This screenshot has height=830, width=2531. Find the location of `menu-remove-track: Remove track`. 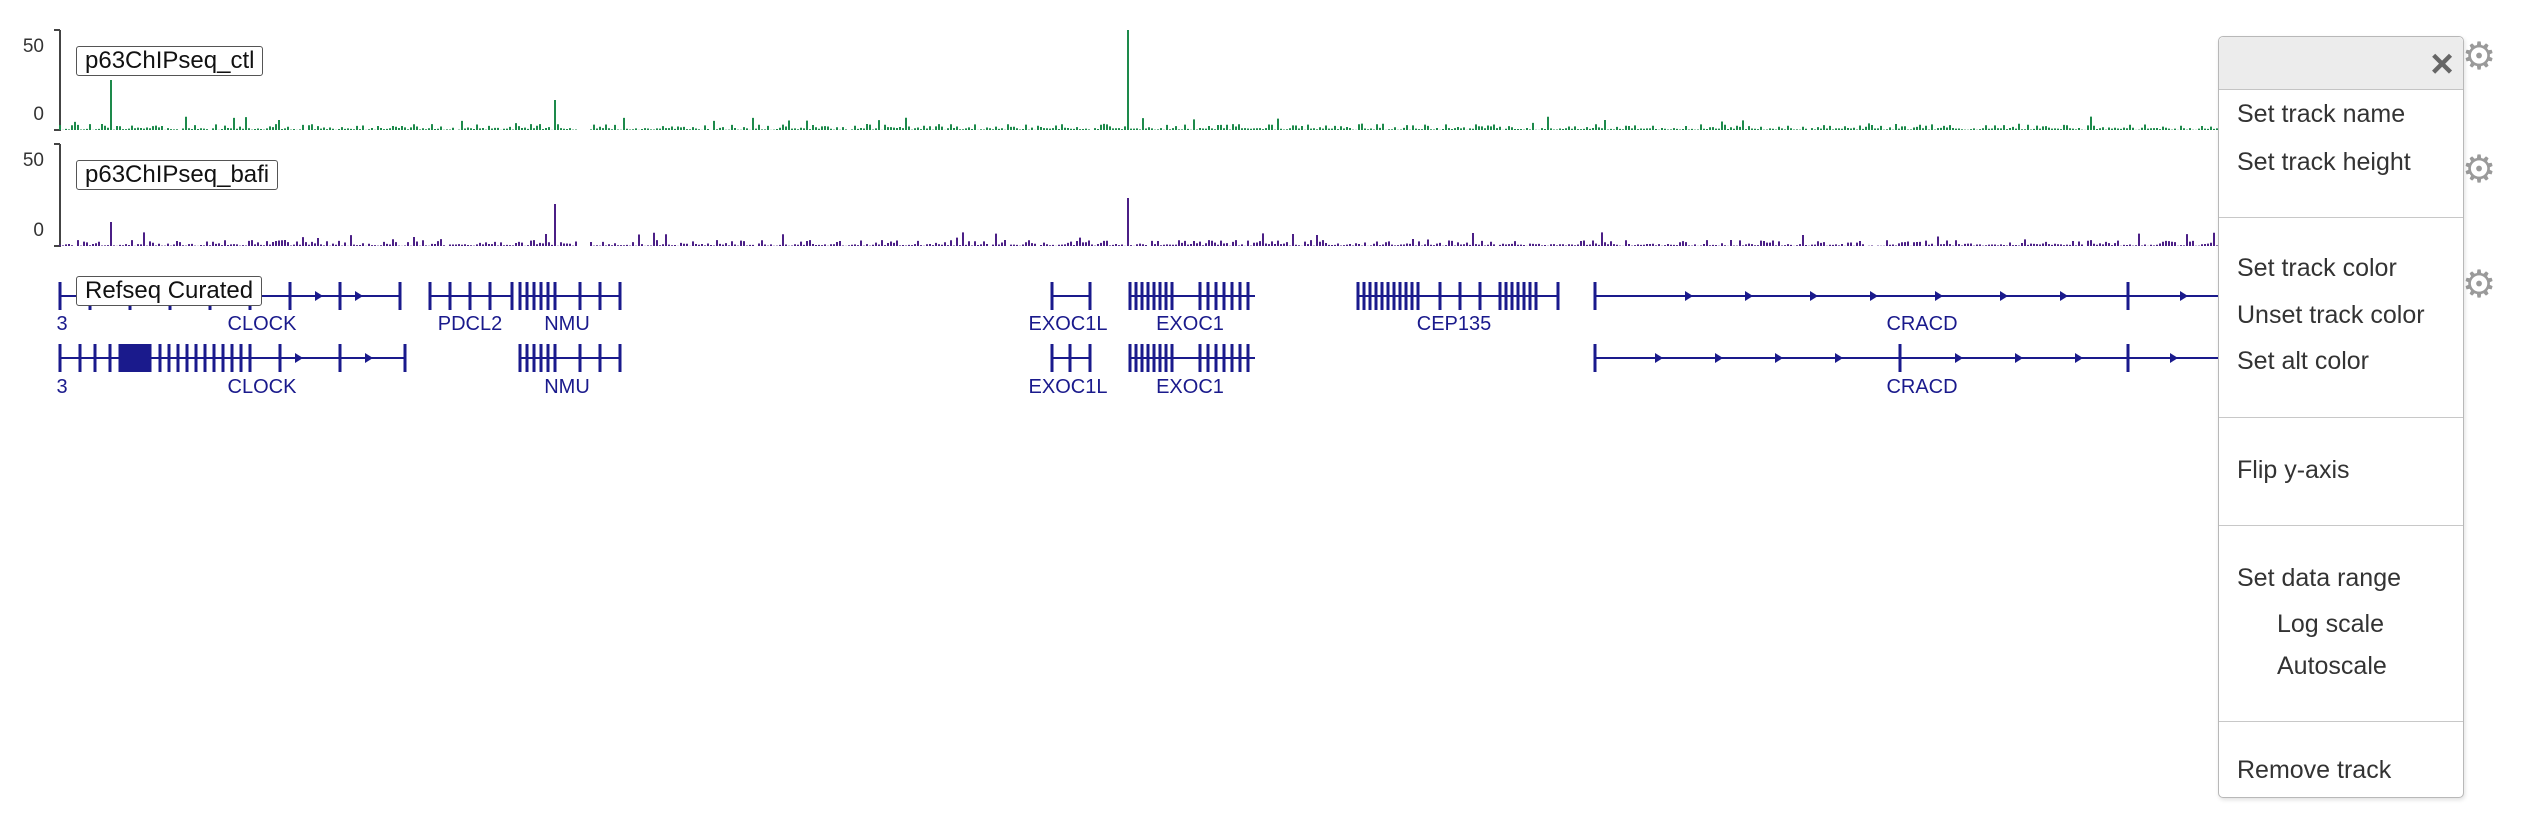

menu-remove-track: Remove track is located at coordinates (2314, 770).